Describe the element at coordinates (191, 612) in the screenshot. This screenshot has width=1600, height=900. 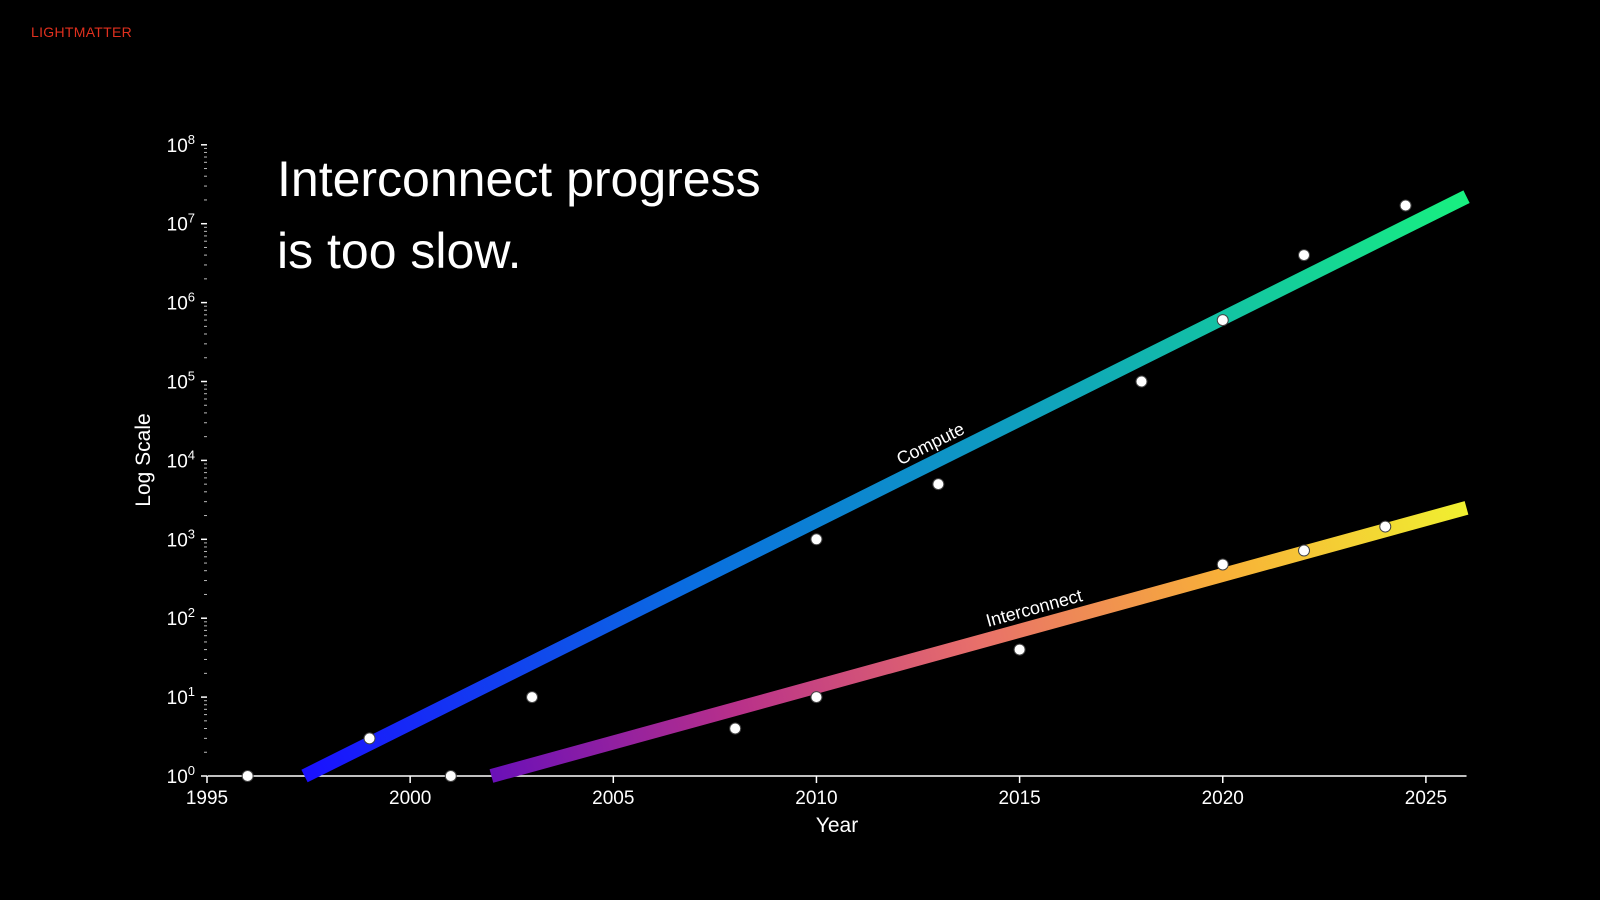
I see `y-tick-exponent: 2` at that location.